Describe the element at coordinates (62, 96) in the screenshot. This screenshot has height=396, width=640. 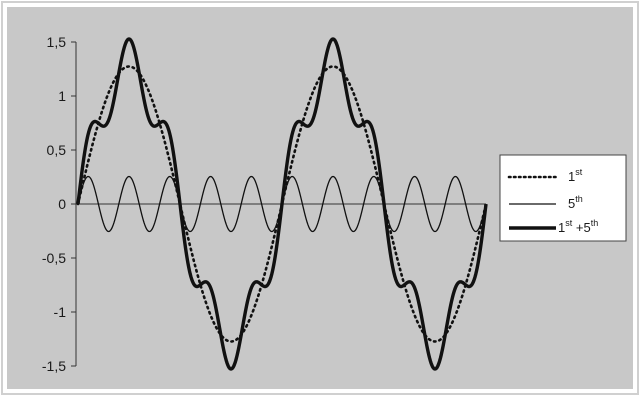
I see `y-tick-label: 1` at that location.